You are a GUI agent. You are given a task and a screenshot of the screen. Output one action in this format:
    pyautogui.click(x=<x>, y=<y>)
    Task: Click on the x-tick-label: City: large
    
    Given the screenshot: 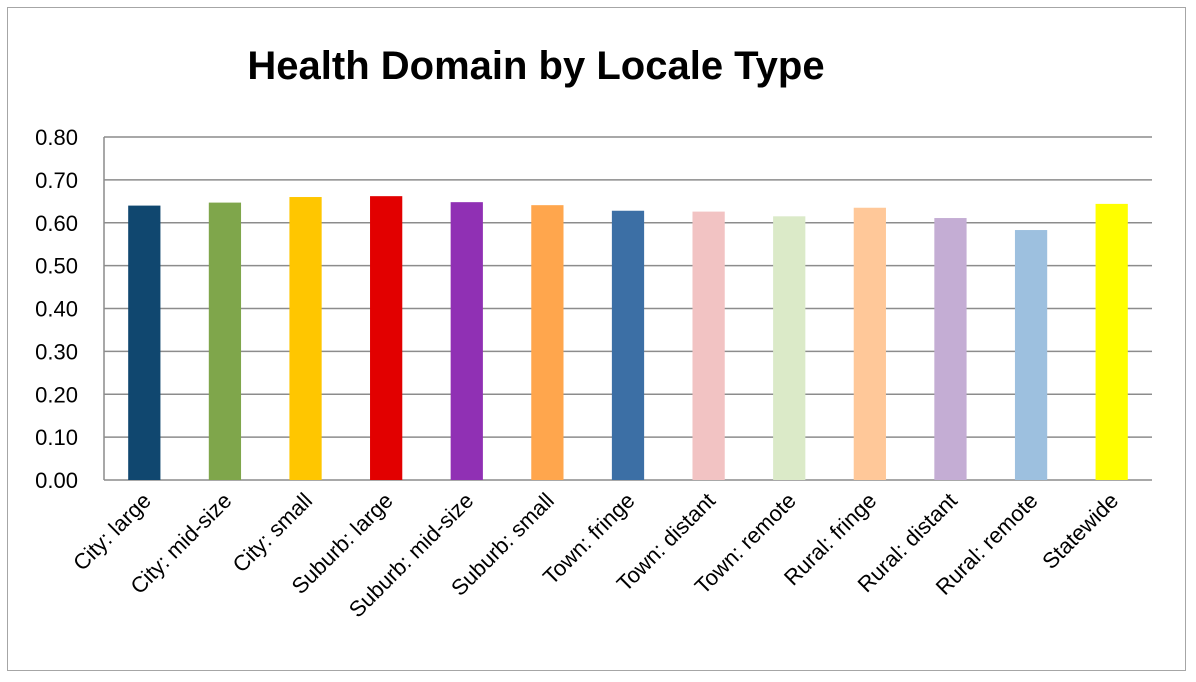 What is the action you would take?
    pyautogui.click(x=112, y=532)
    